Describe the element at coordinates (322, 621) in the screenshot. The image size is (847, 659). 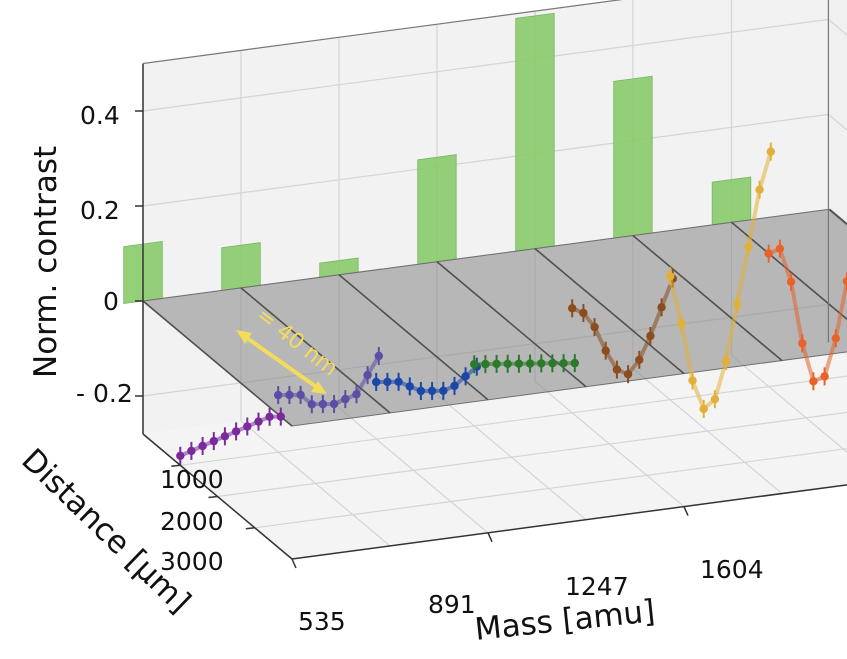
I see `x-tick-label: 535` at that location.